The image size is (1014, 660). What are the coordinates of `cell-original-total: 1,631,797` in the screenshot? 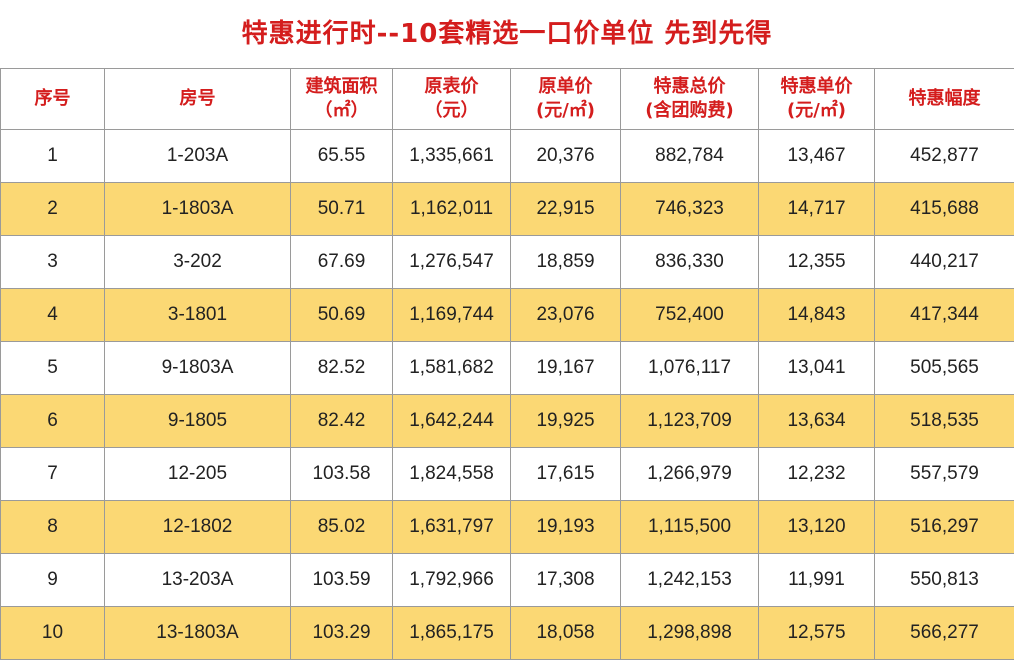 It's located at (451, 527).